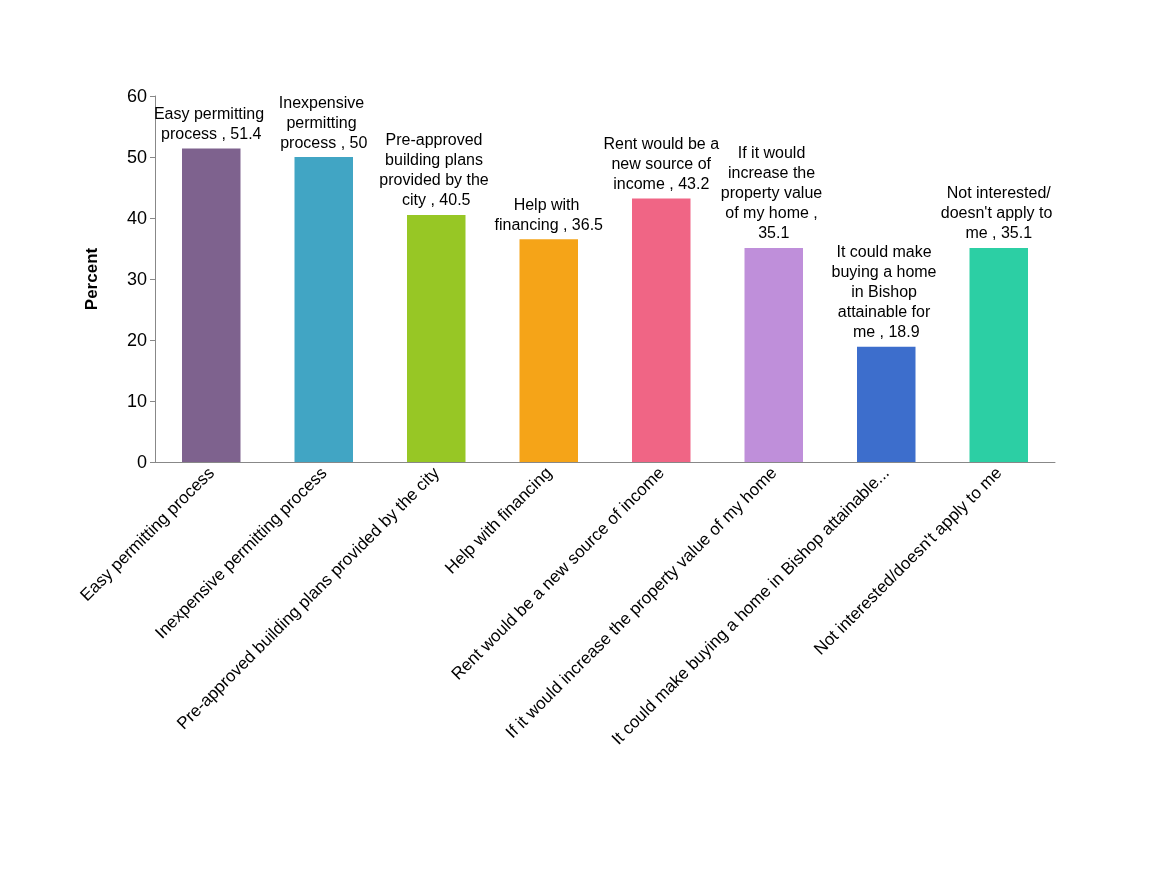 The width and height of the screenshot is (1153, 892). What do you see at coordinates (323, 122) in the screenshot?
I see `data-label: Inexpensive permitting process , 50` at bounding box center [323, 122].